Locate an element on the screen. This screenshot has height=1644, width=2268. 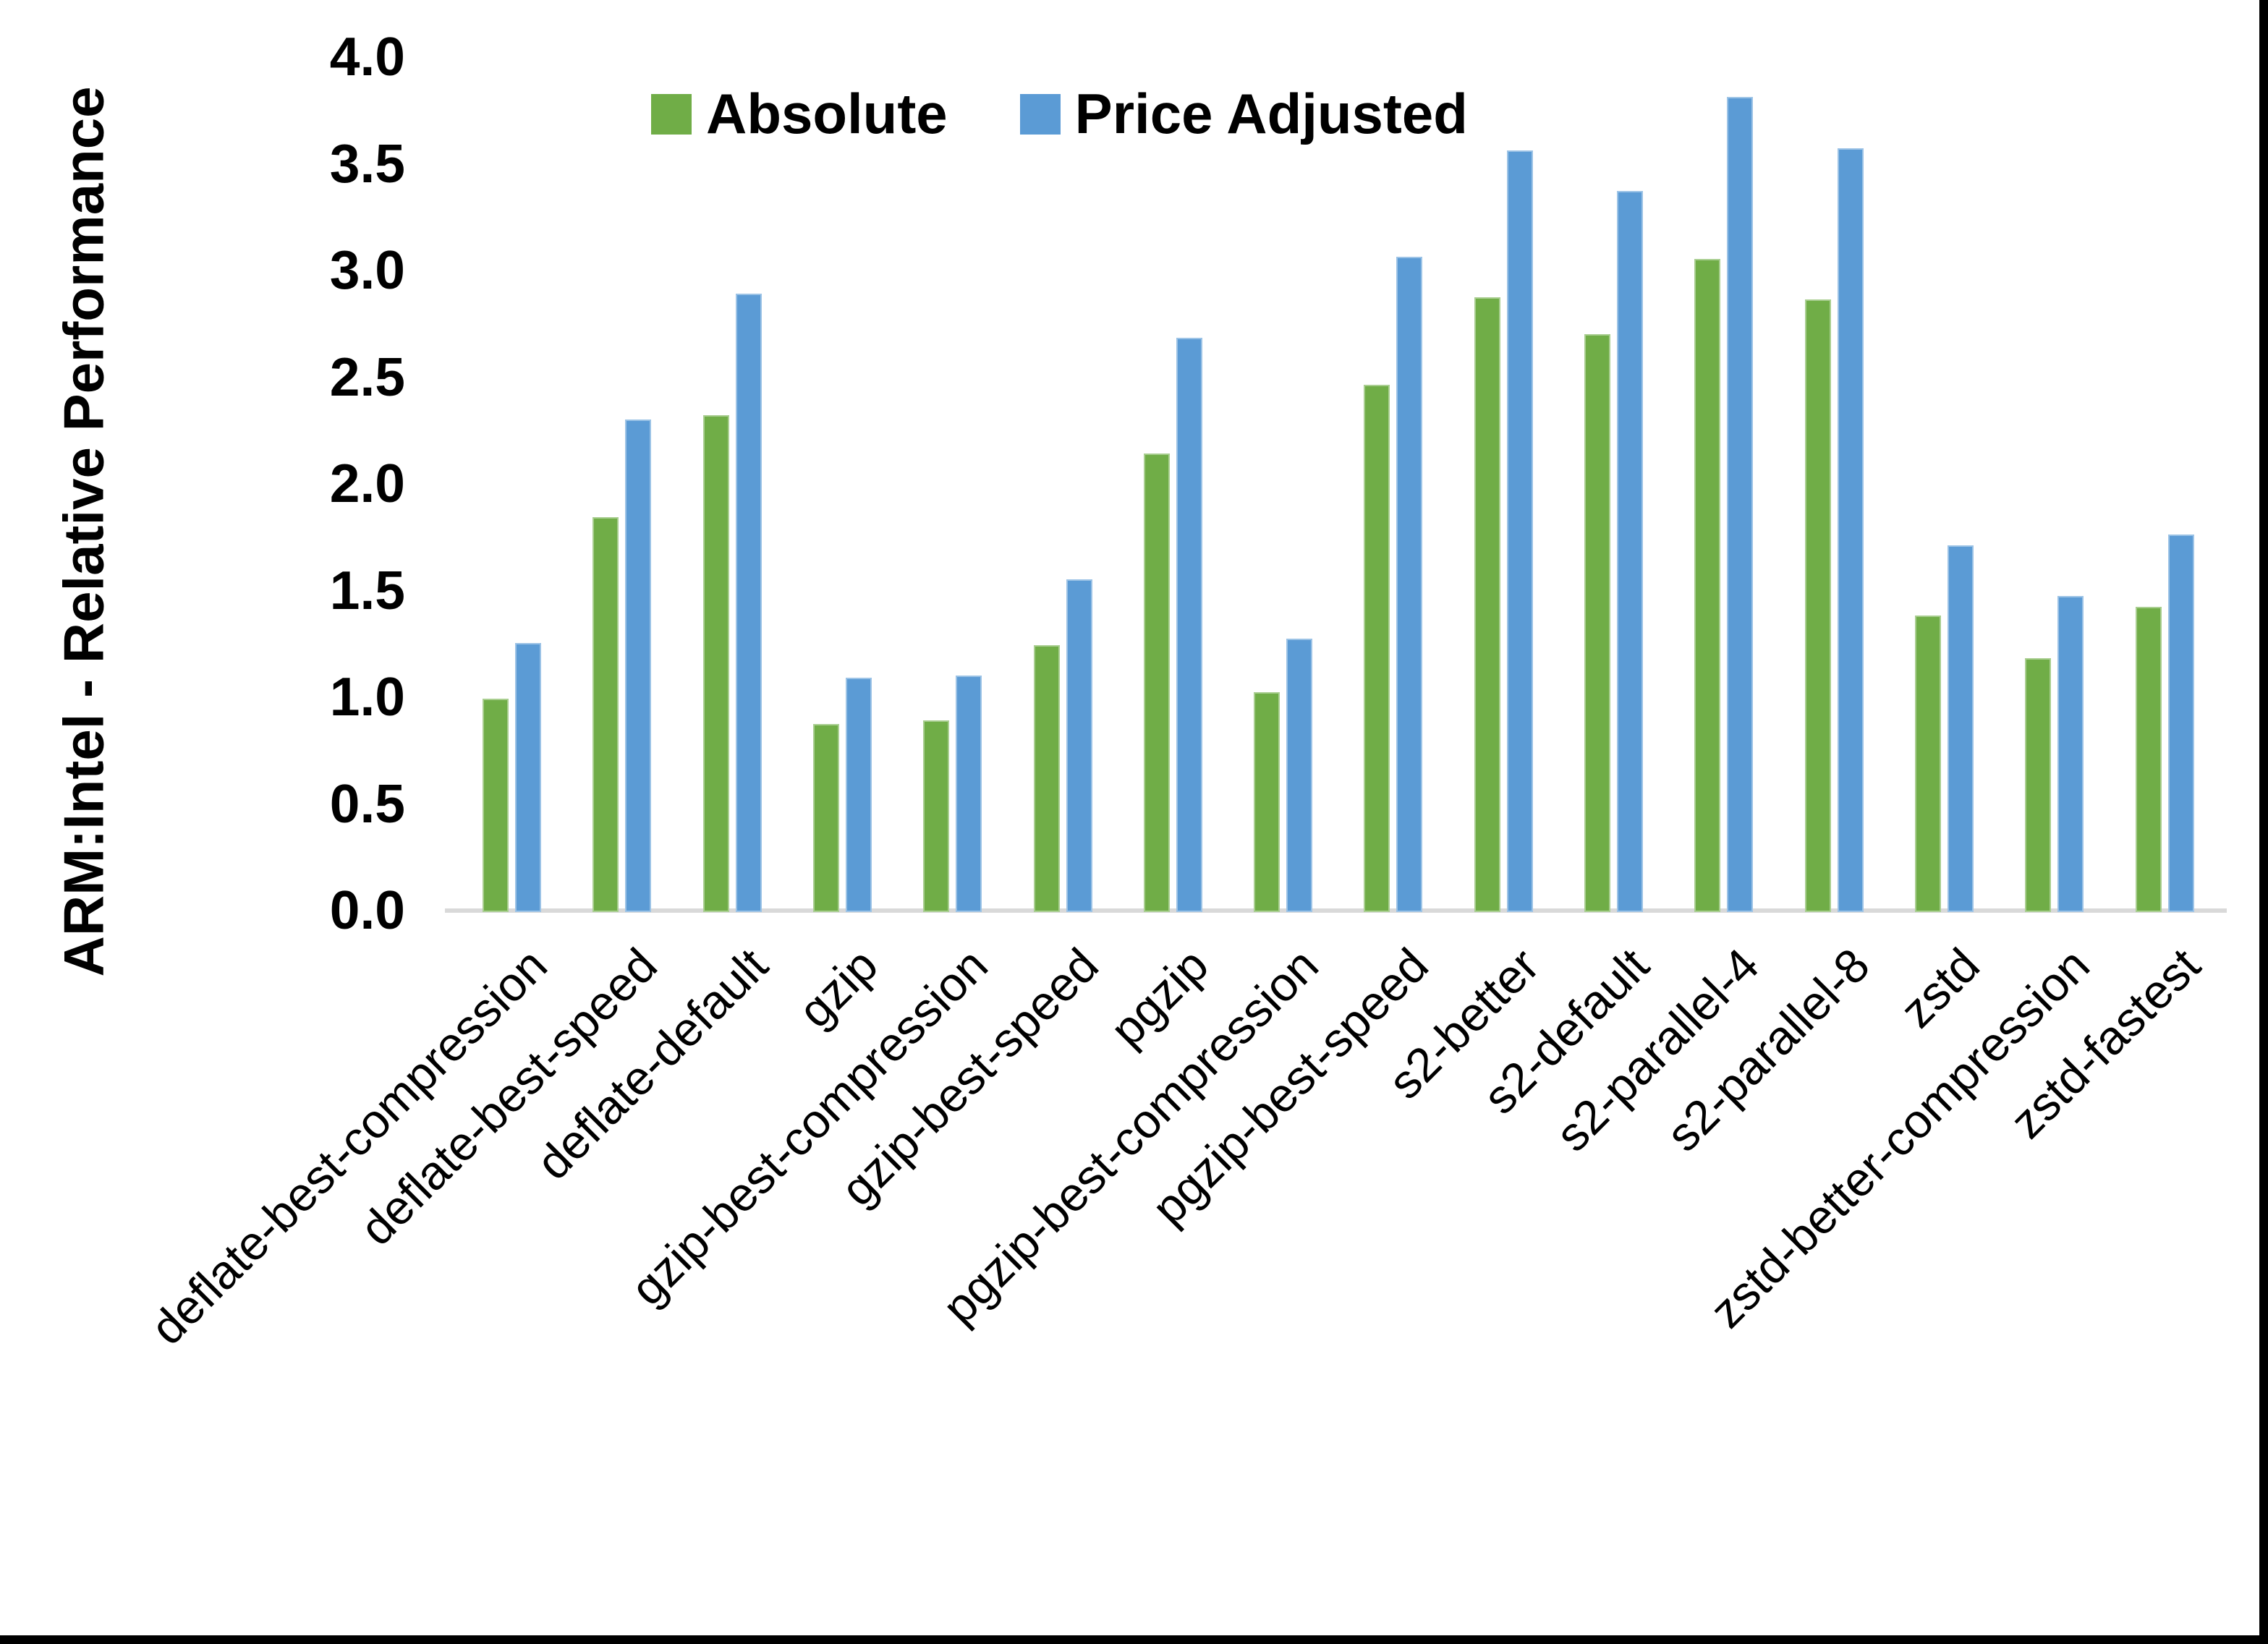
y-tick-label: 3.0 is located at coordinates (367, 269).